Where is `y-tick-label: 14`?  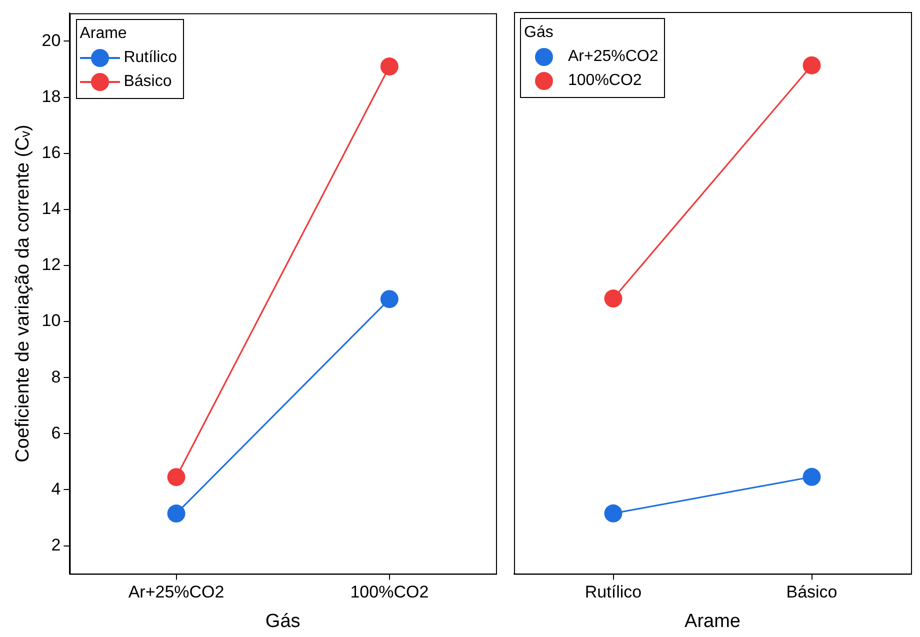
y-tick-label: 14 is located at coordinates (51, 208).